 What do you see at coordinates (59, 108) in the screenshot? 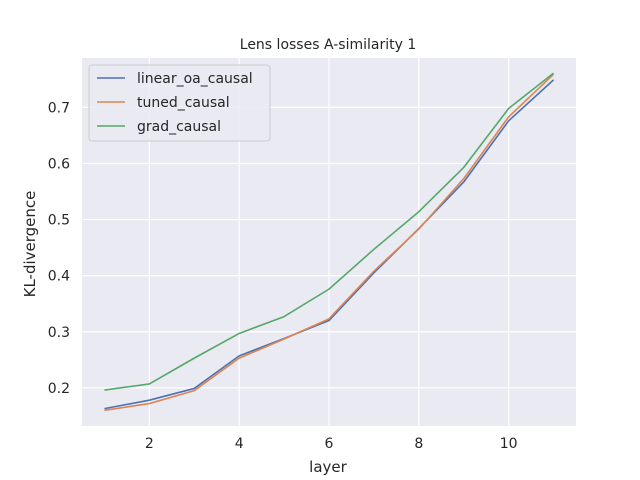
I see `y-tick-label: 0.7` at bounding box center [59, 108].